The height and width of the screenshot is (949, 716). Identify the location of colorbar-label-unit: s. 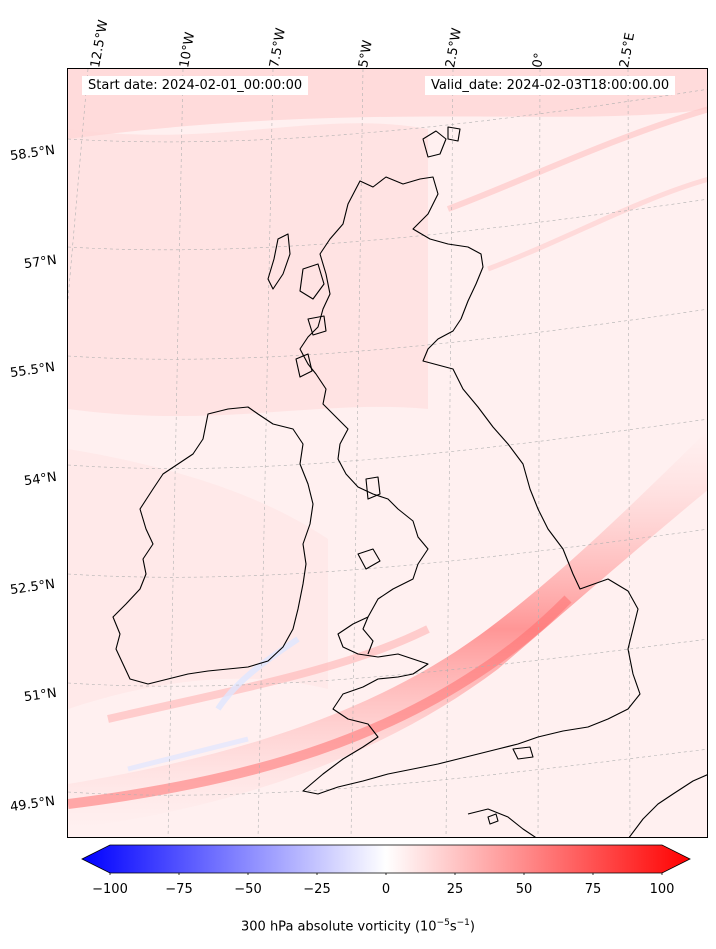
(453, 927).